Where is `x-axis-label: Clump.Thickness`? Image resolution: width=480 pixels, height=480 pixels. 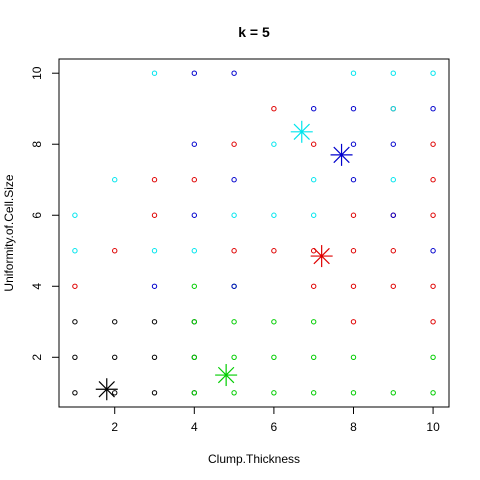 x-axis-label: Clump.Thickness is located at coordinates (254, 459).